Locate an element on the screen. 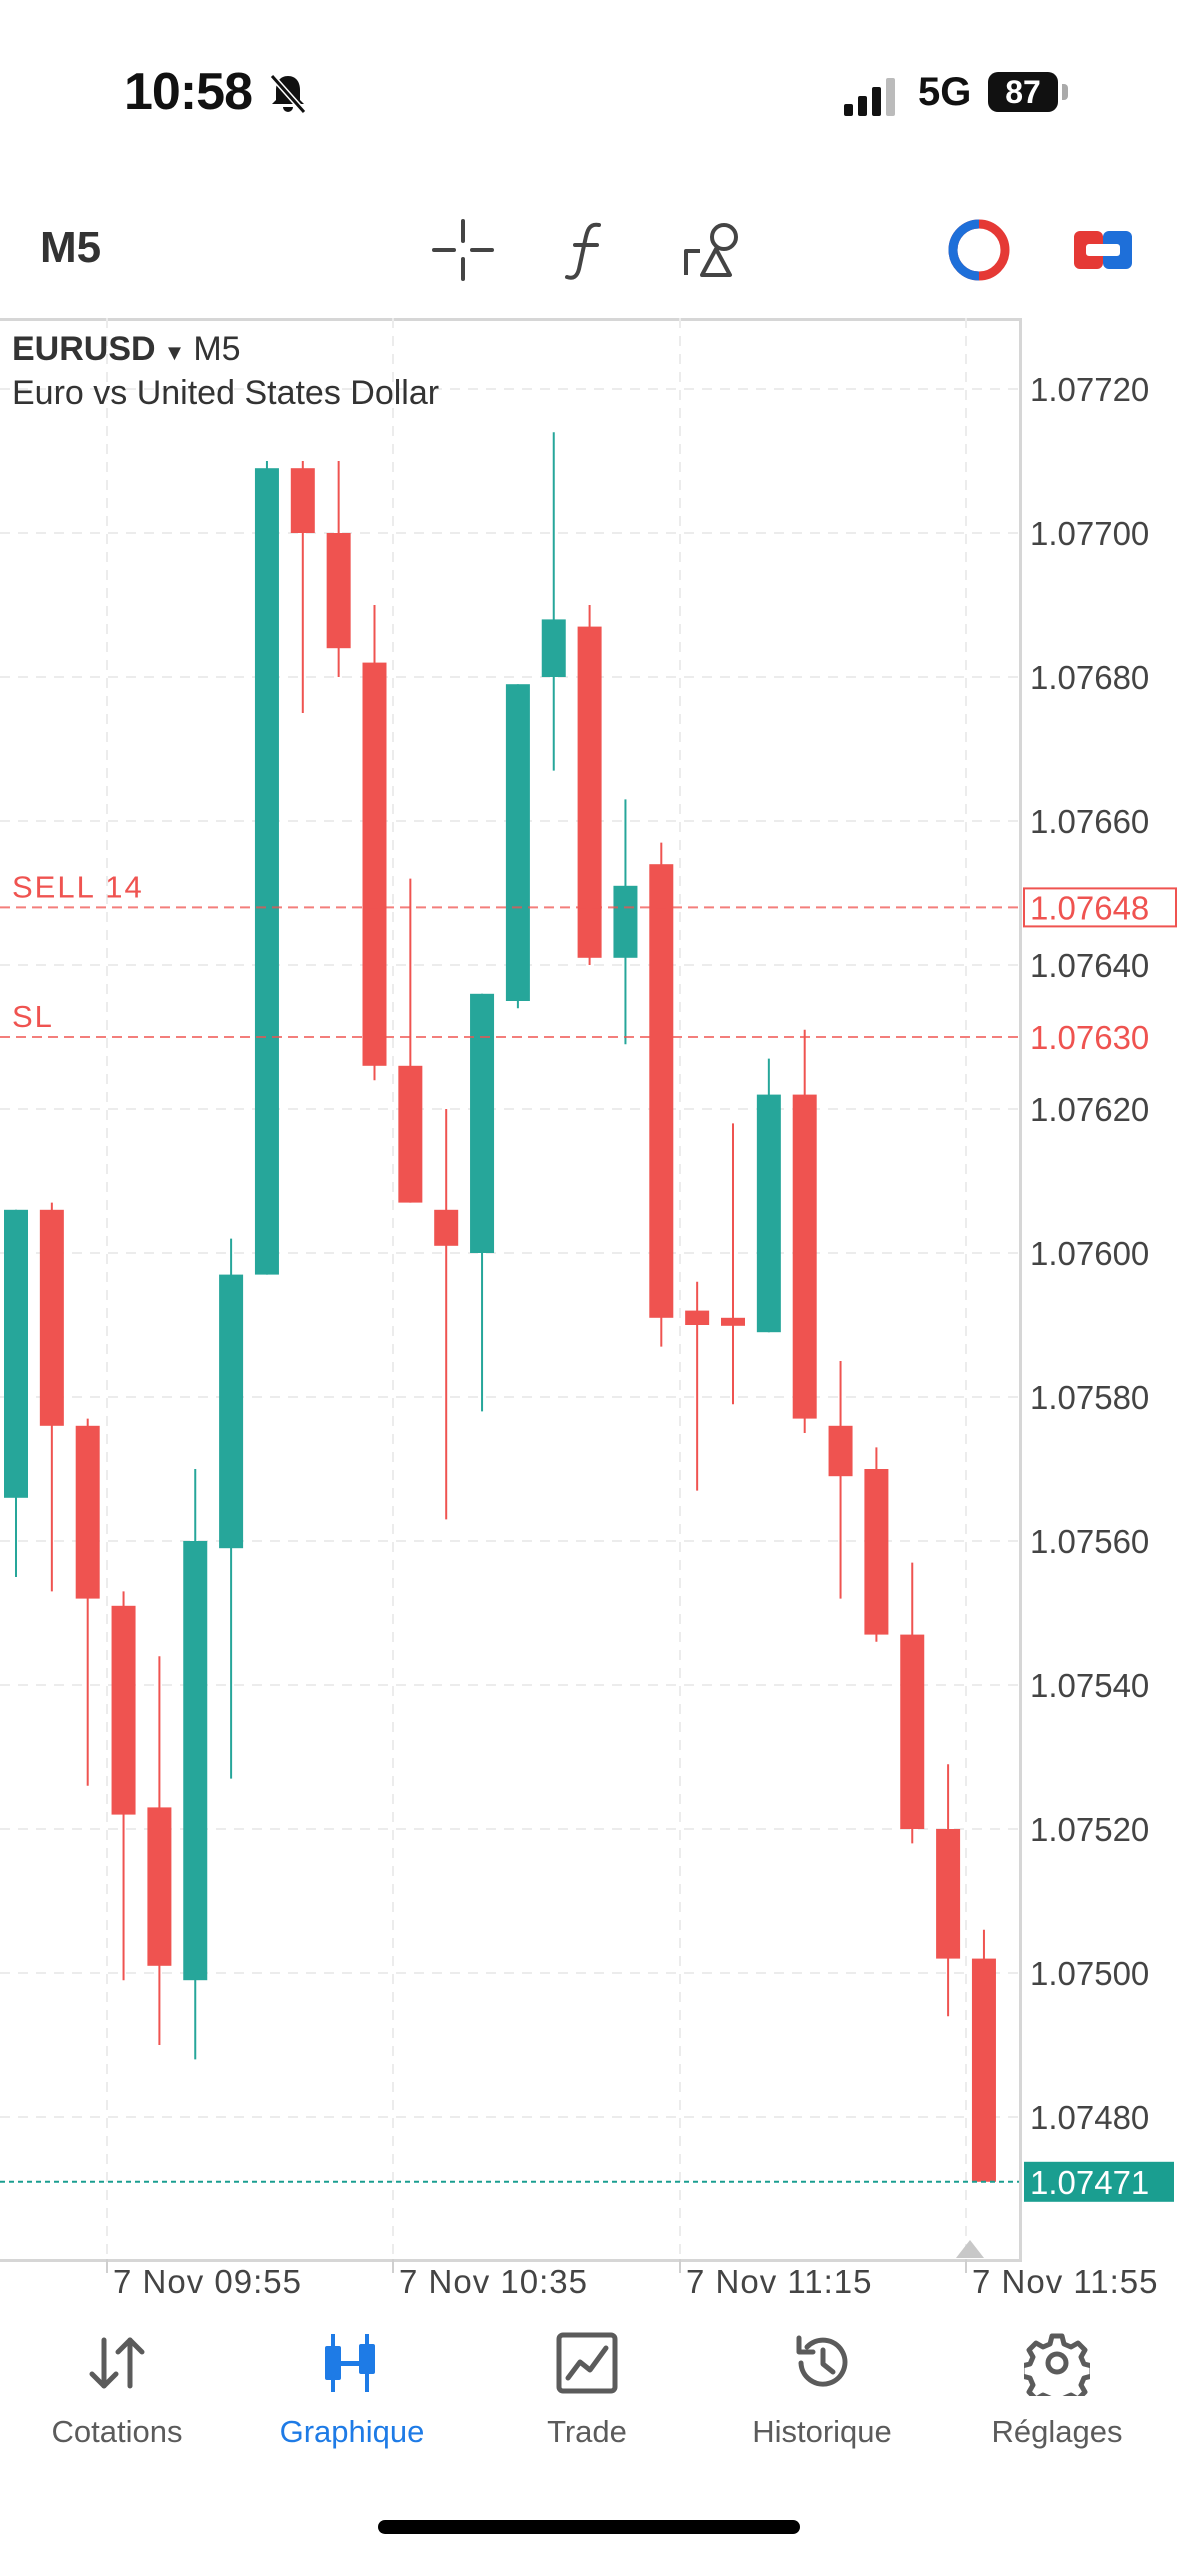 The height and width of the screenshot is (2560, 1177). order-line-label: SELL 14 is located at coordinates (78, 886).